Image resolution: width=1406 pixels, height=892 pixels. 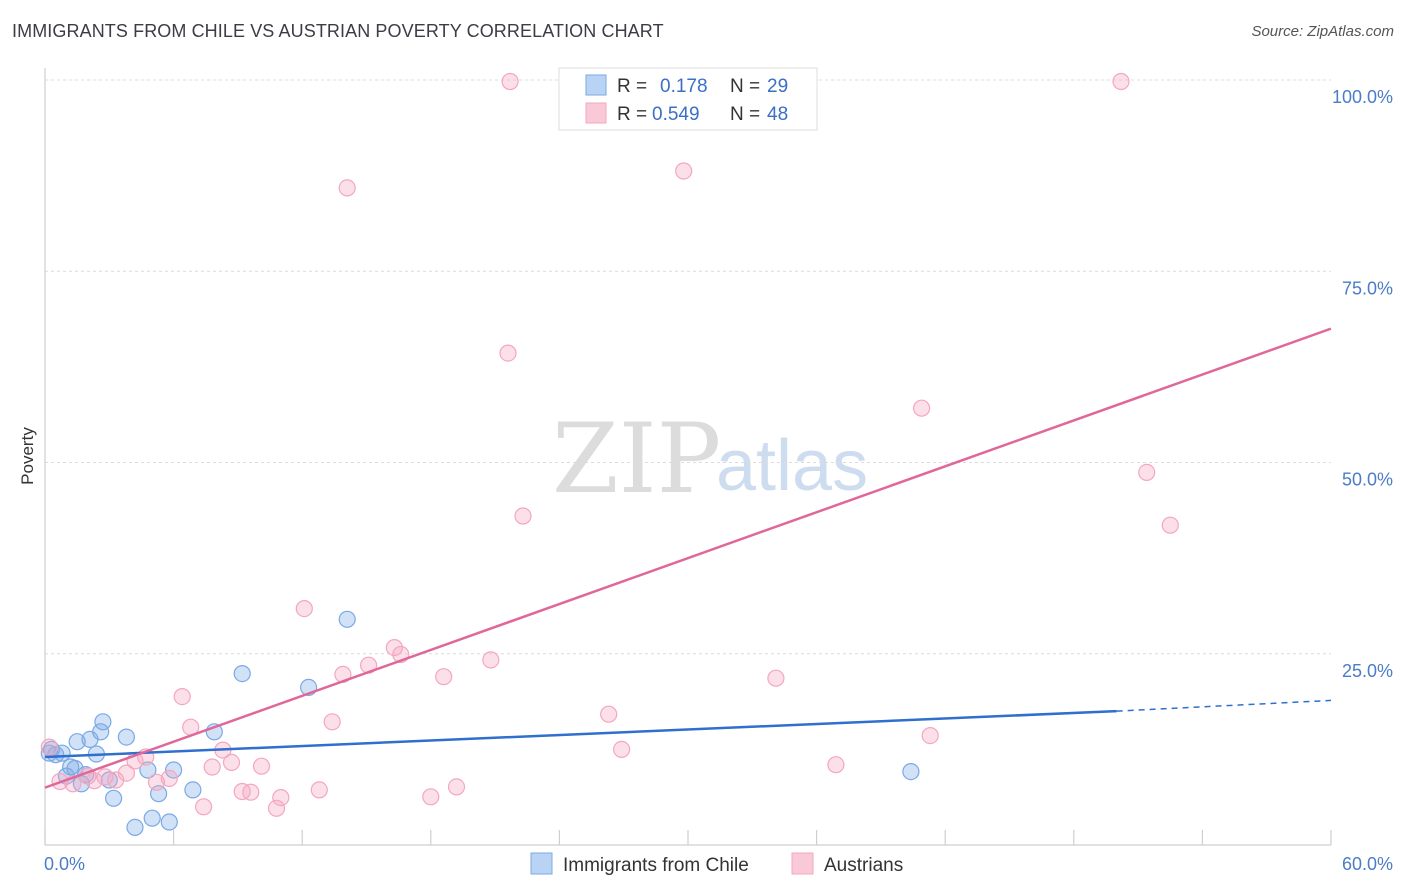 I want to click on legend-r-value-2: 0.549, so click(x=676, y=114).